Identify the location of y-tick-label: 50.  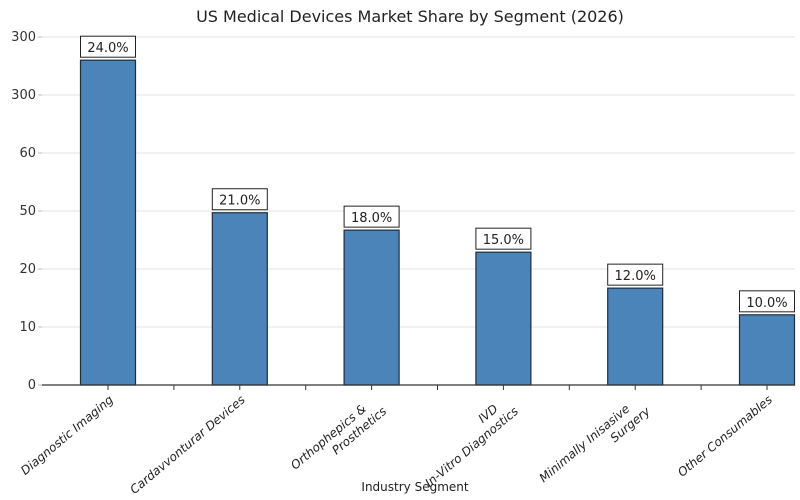
(27, 211).